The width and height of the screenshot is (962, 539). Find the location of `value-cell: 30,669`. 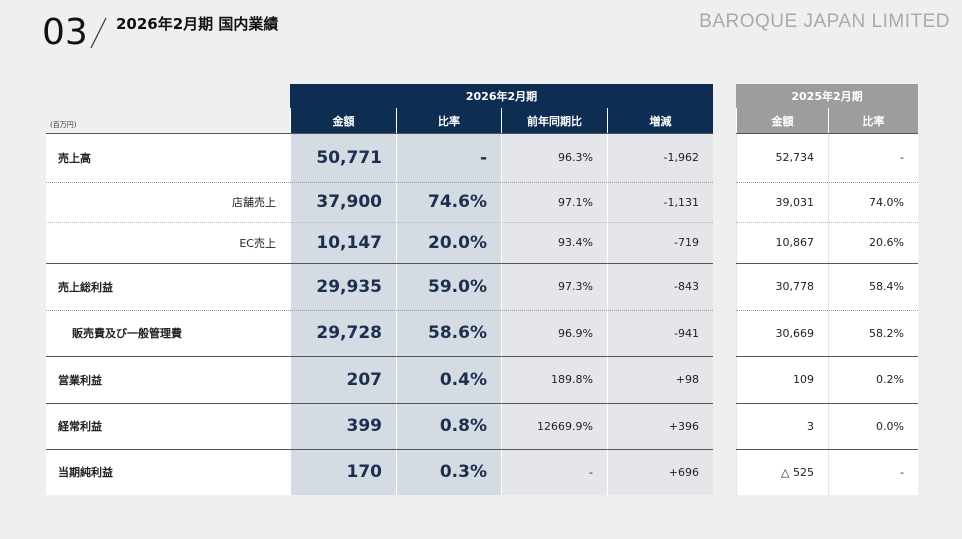

value-cell: 30,669 is located at coordinates (782, 333).